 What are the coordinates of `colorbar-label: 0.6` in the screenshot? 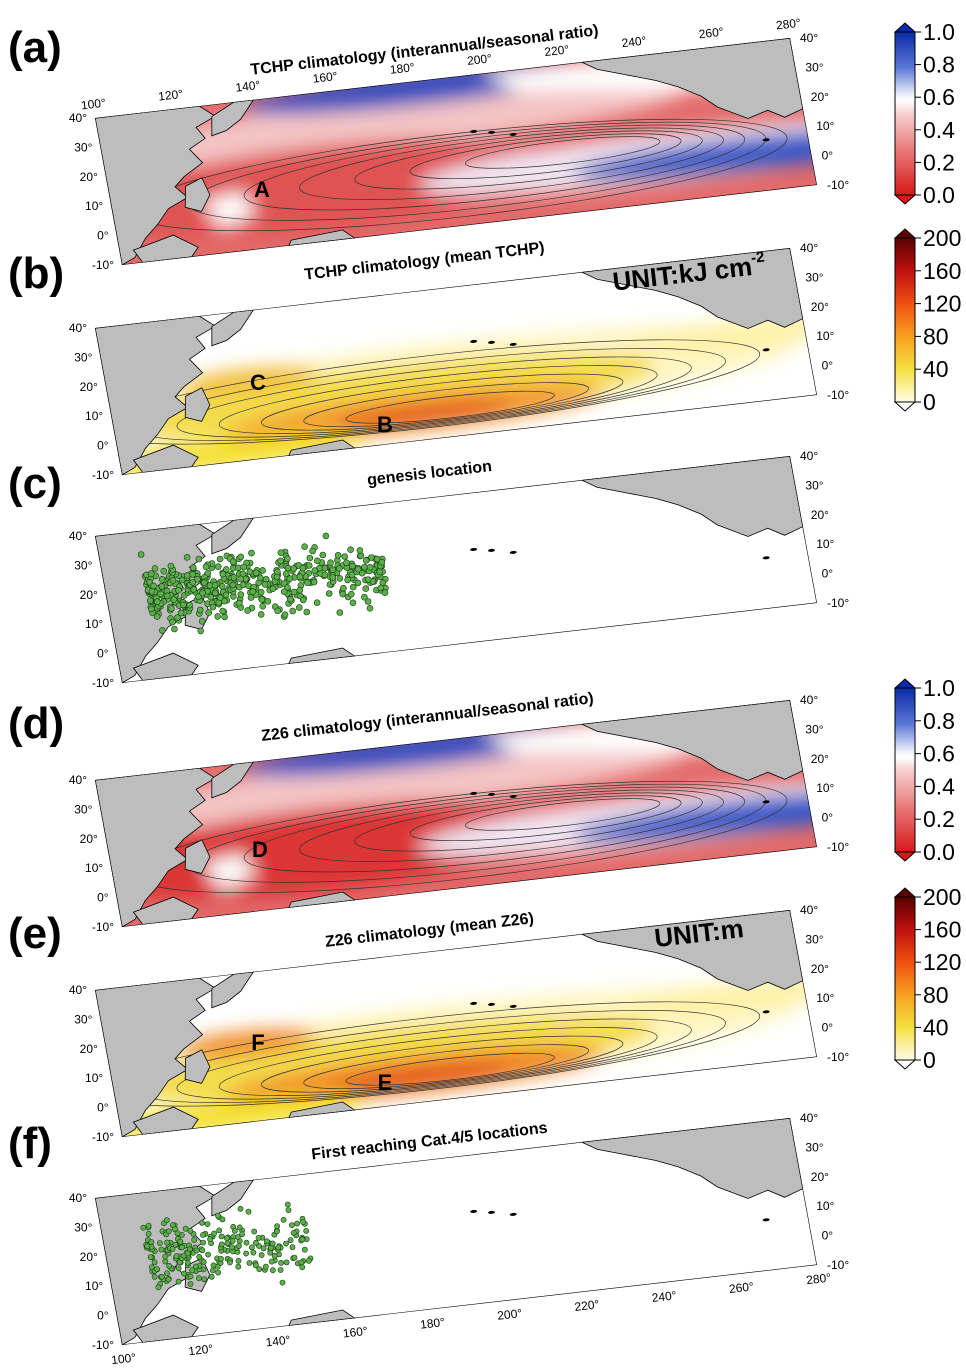 It's located at (939, 97).